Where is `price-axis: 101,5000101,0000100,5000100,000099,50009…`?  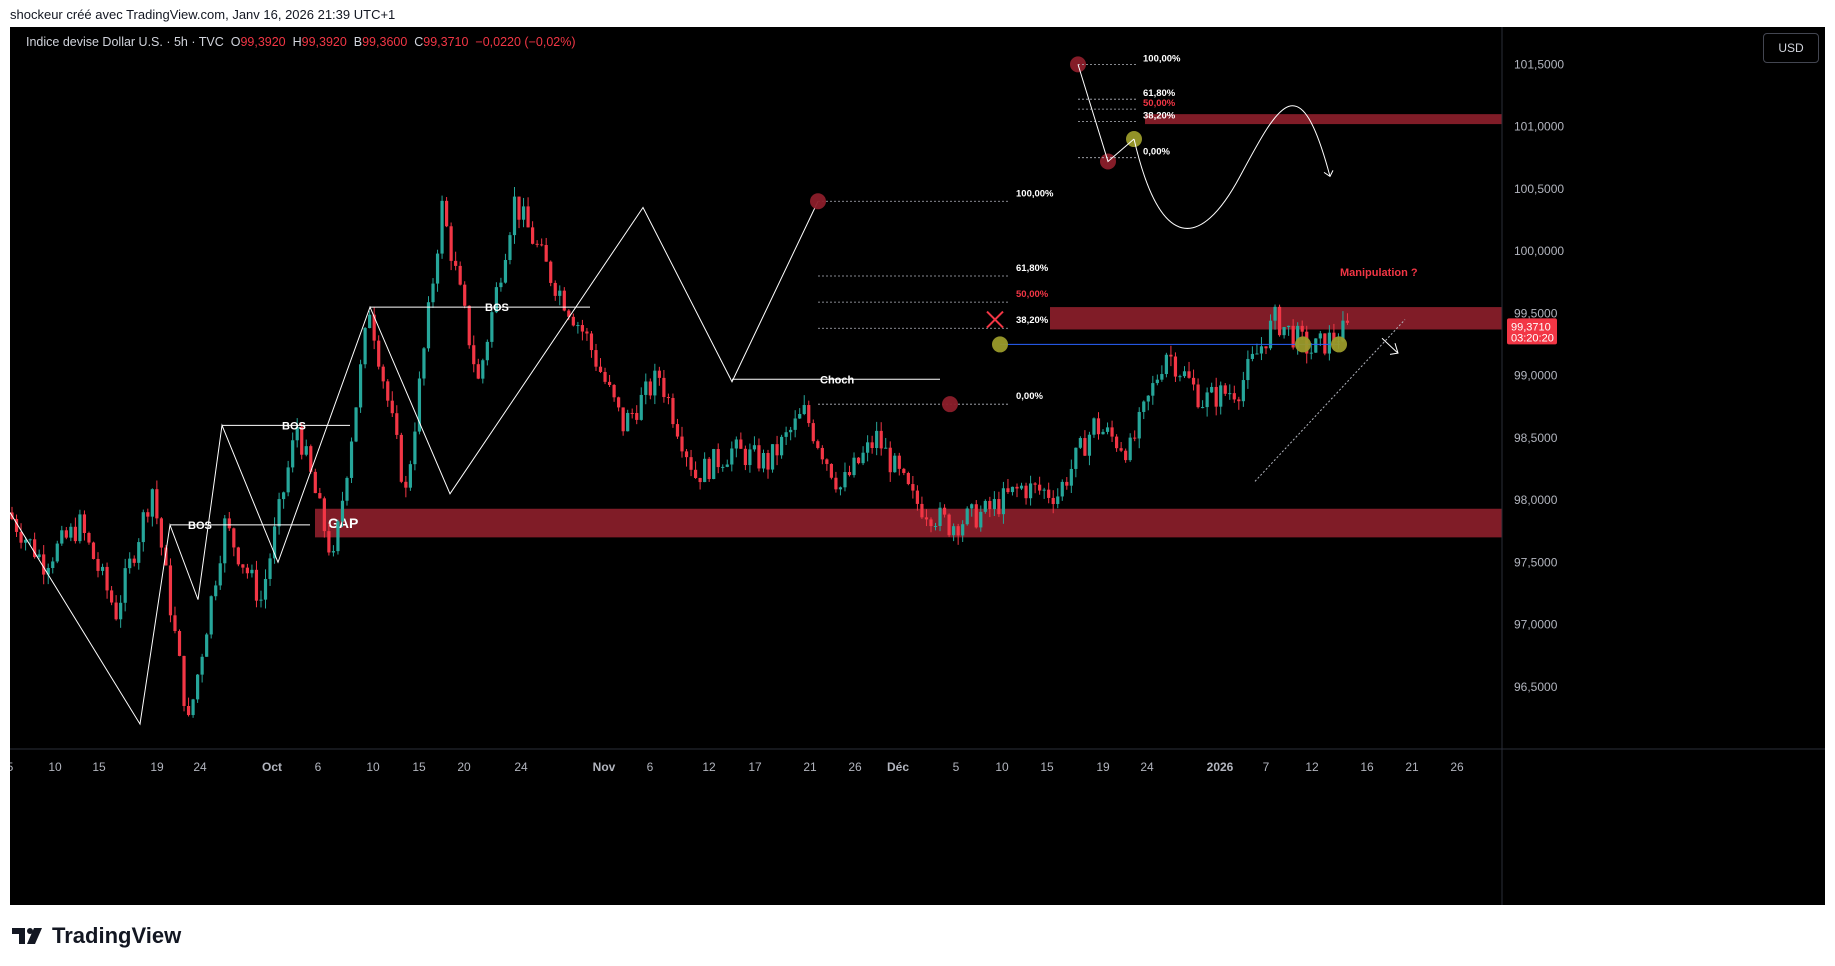
price-axis: 101,5000101,0000100,5000100,000099,50009… is located at coordinates (1532, 466).